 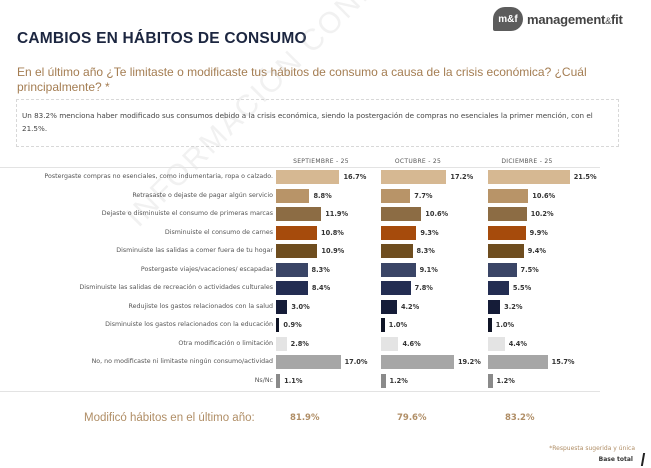 What do you see at coordinates (423, 195) in the screenshot?
I see `bar-value-label: 7.7%` at bounding box center [423, 195].